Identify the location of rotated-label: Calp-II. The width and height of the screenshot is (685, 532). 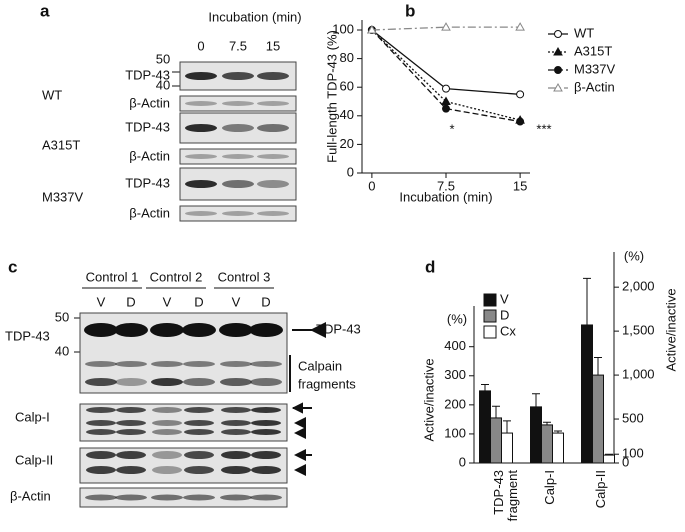
(600, 489).